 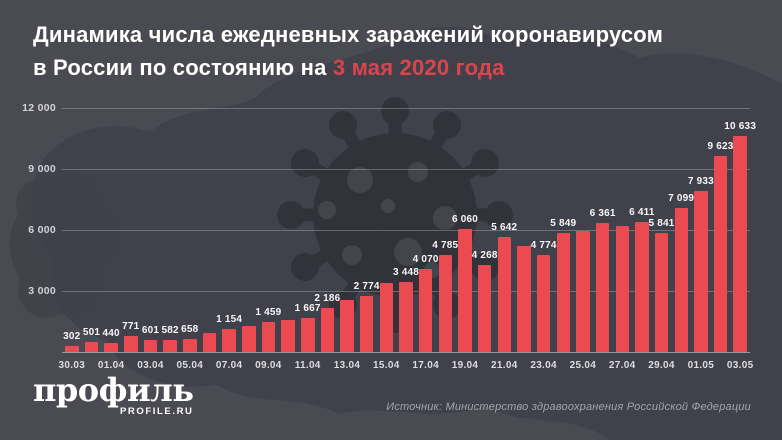 I want to click on x-axis-tick: 25.04, so click(x=583, y=365).